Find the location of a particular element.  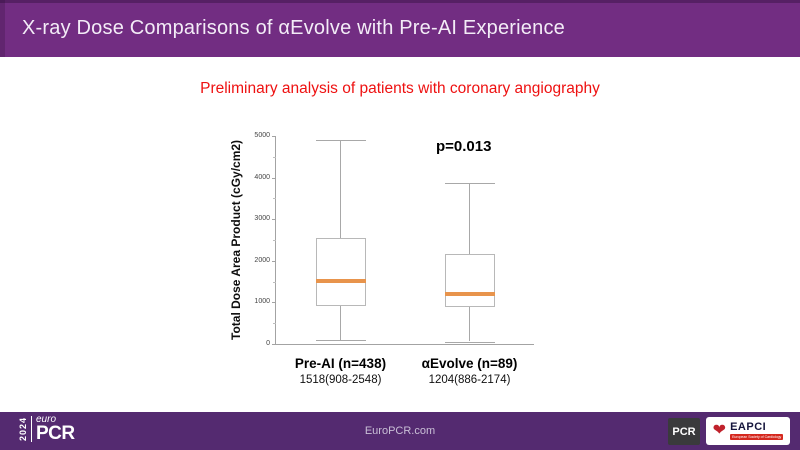

eapci-name: EAPCI is located at coordinates (748, 427).